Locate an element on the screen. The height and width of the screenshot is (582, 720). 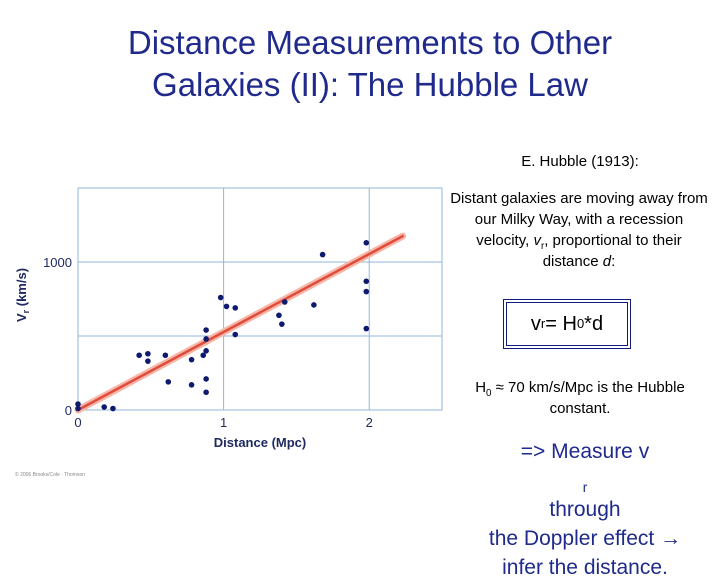
y-tick-label: 1000 is located at coordinates (57, 262).